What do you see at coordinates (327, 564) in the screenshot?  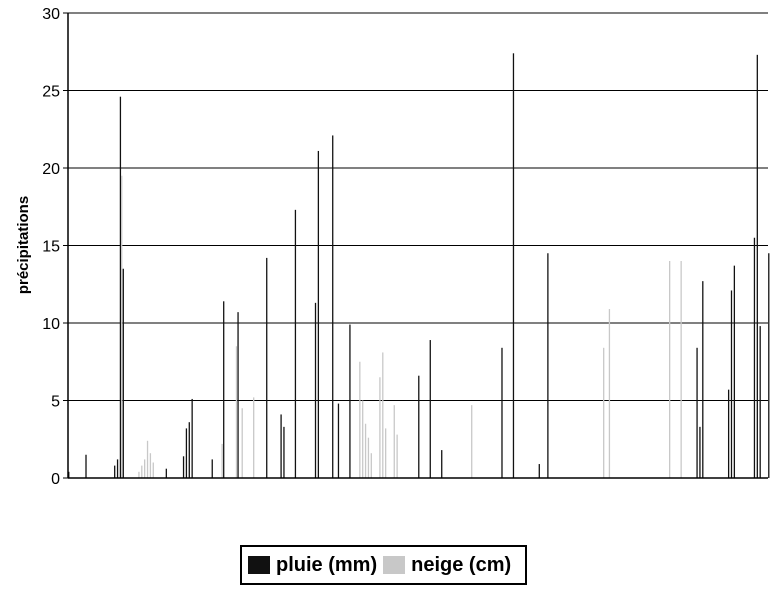 I see `legend-label-pluie: pluie (mm)` at bounding box center [327, 564].